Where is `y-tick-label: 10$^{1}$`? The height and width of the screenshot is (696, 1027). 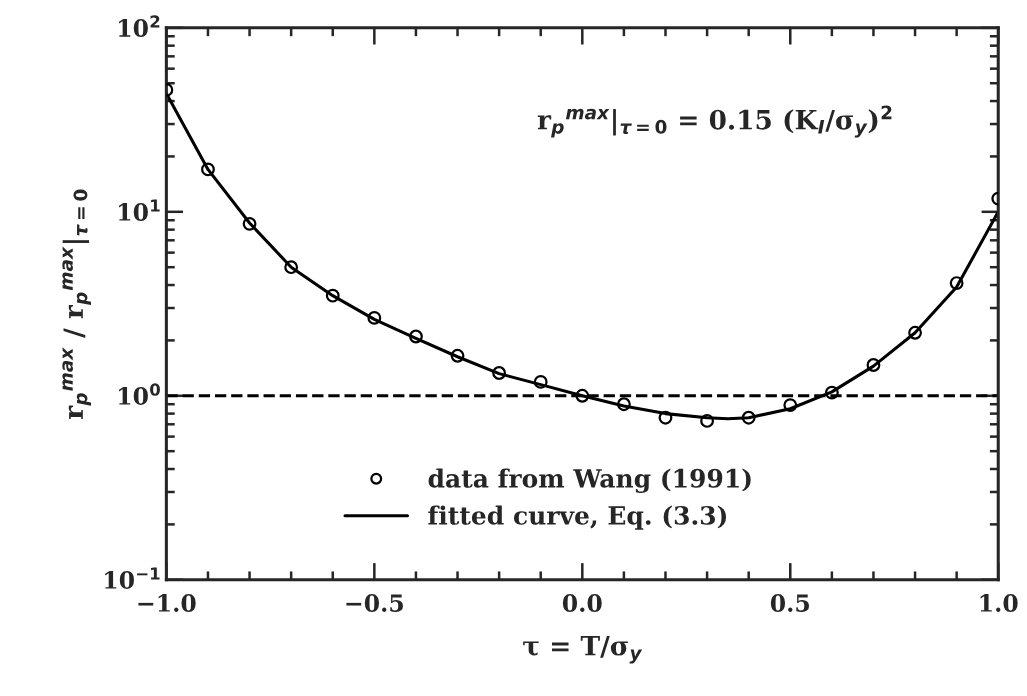 y-tick-label: 10$^{1}$ is located at coordinates (139, 210).